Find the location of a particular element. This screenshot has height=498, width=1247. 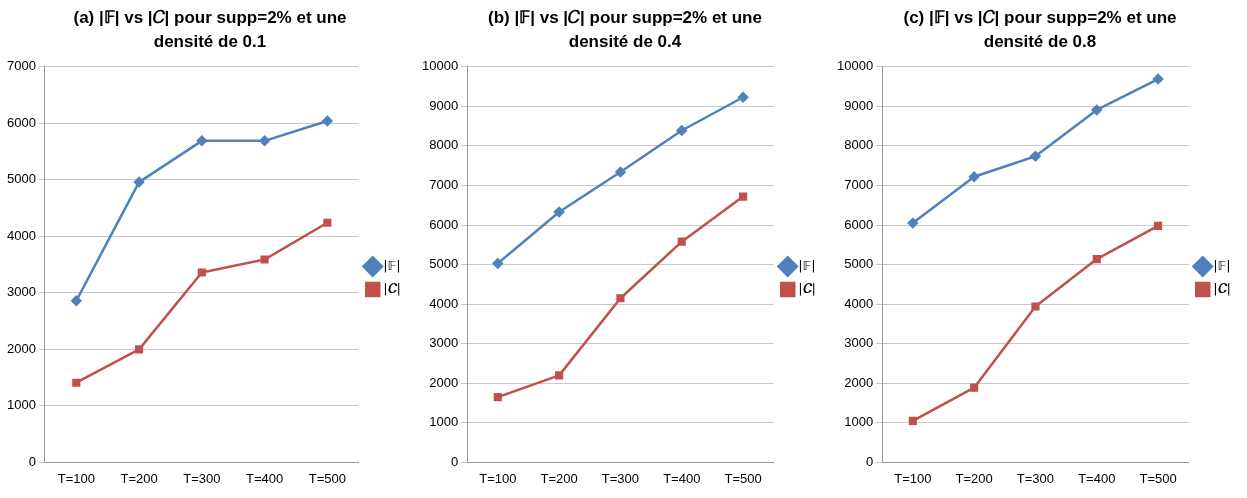

chart-title: (b) |𝔽| vs |𝐶| pour supp=2% et une densité de 0.4 is located at coordinates (625, 30).